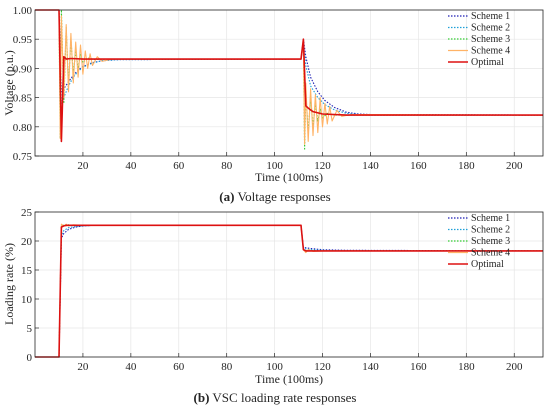 The height and width of the screenshot is (412, 550). What do you see at coordinates (23, 40) in the screenshot?
I see `y-tick-label: 0.95` at bounding box center [23, 40].